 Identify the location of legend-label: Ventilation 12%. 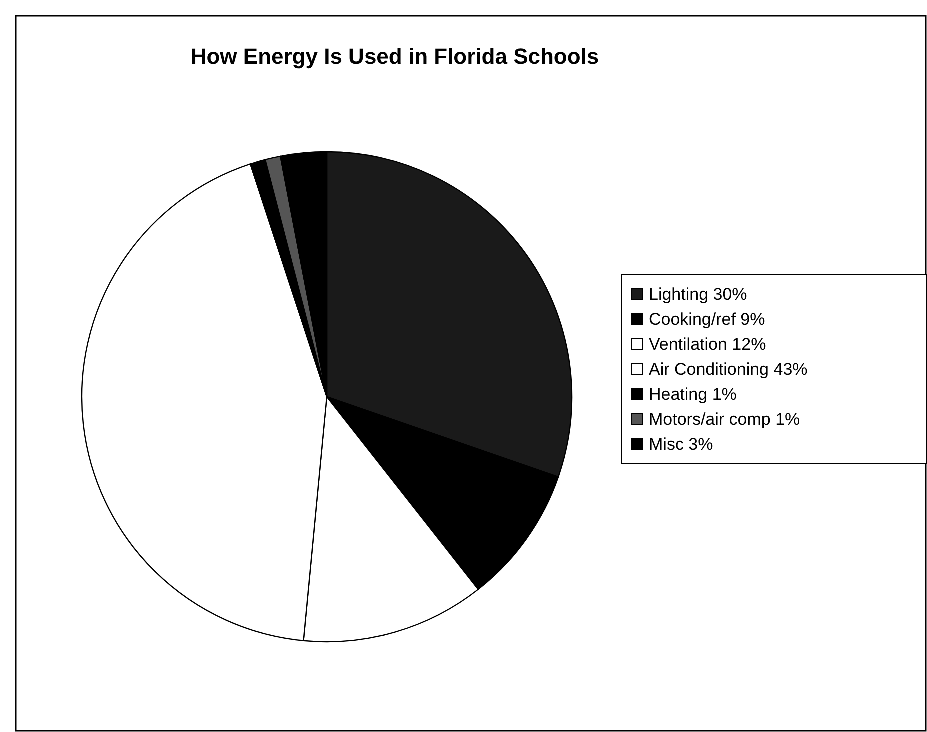
(707, 344).